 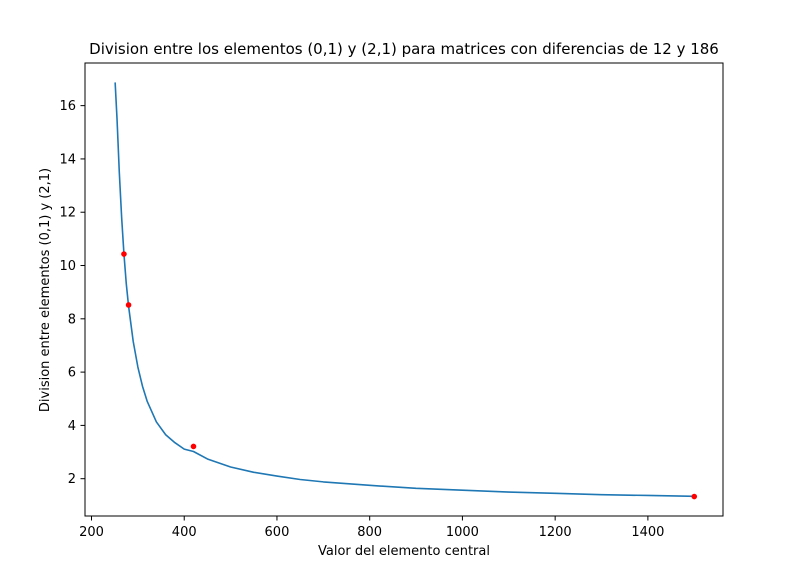 What do you see at coordinates (404, 551) in the screenshot?
I see `x-axis-label: Valor del elemento central` at bounding box center [404, 551].